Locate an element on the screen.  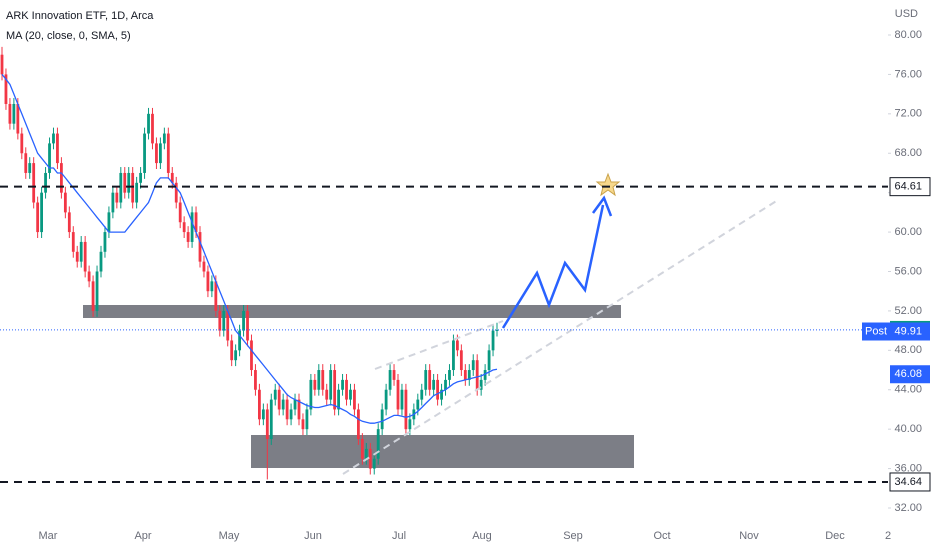
post-price: 49.91 is located at coordinates (908, 331).